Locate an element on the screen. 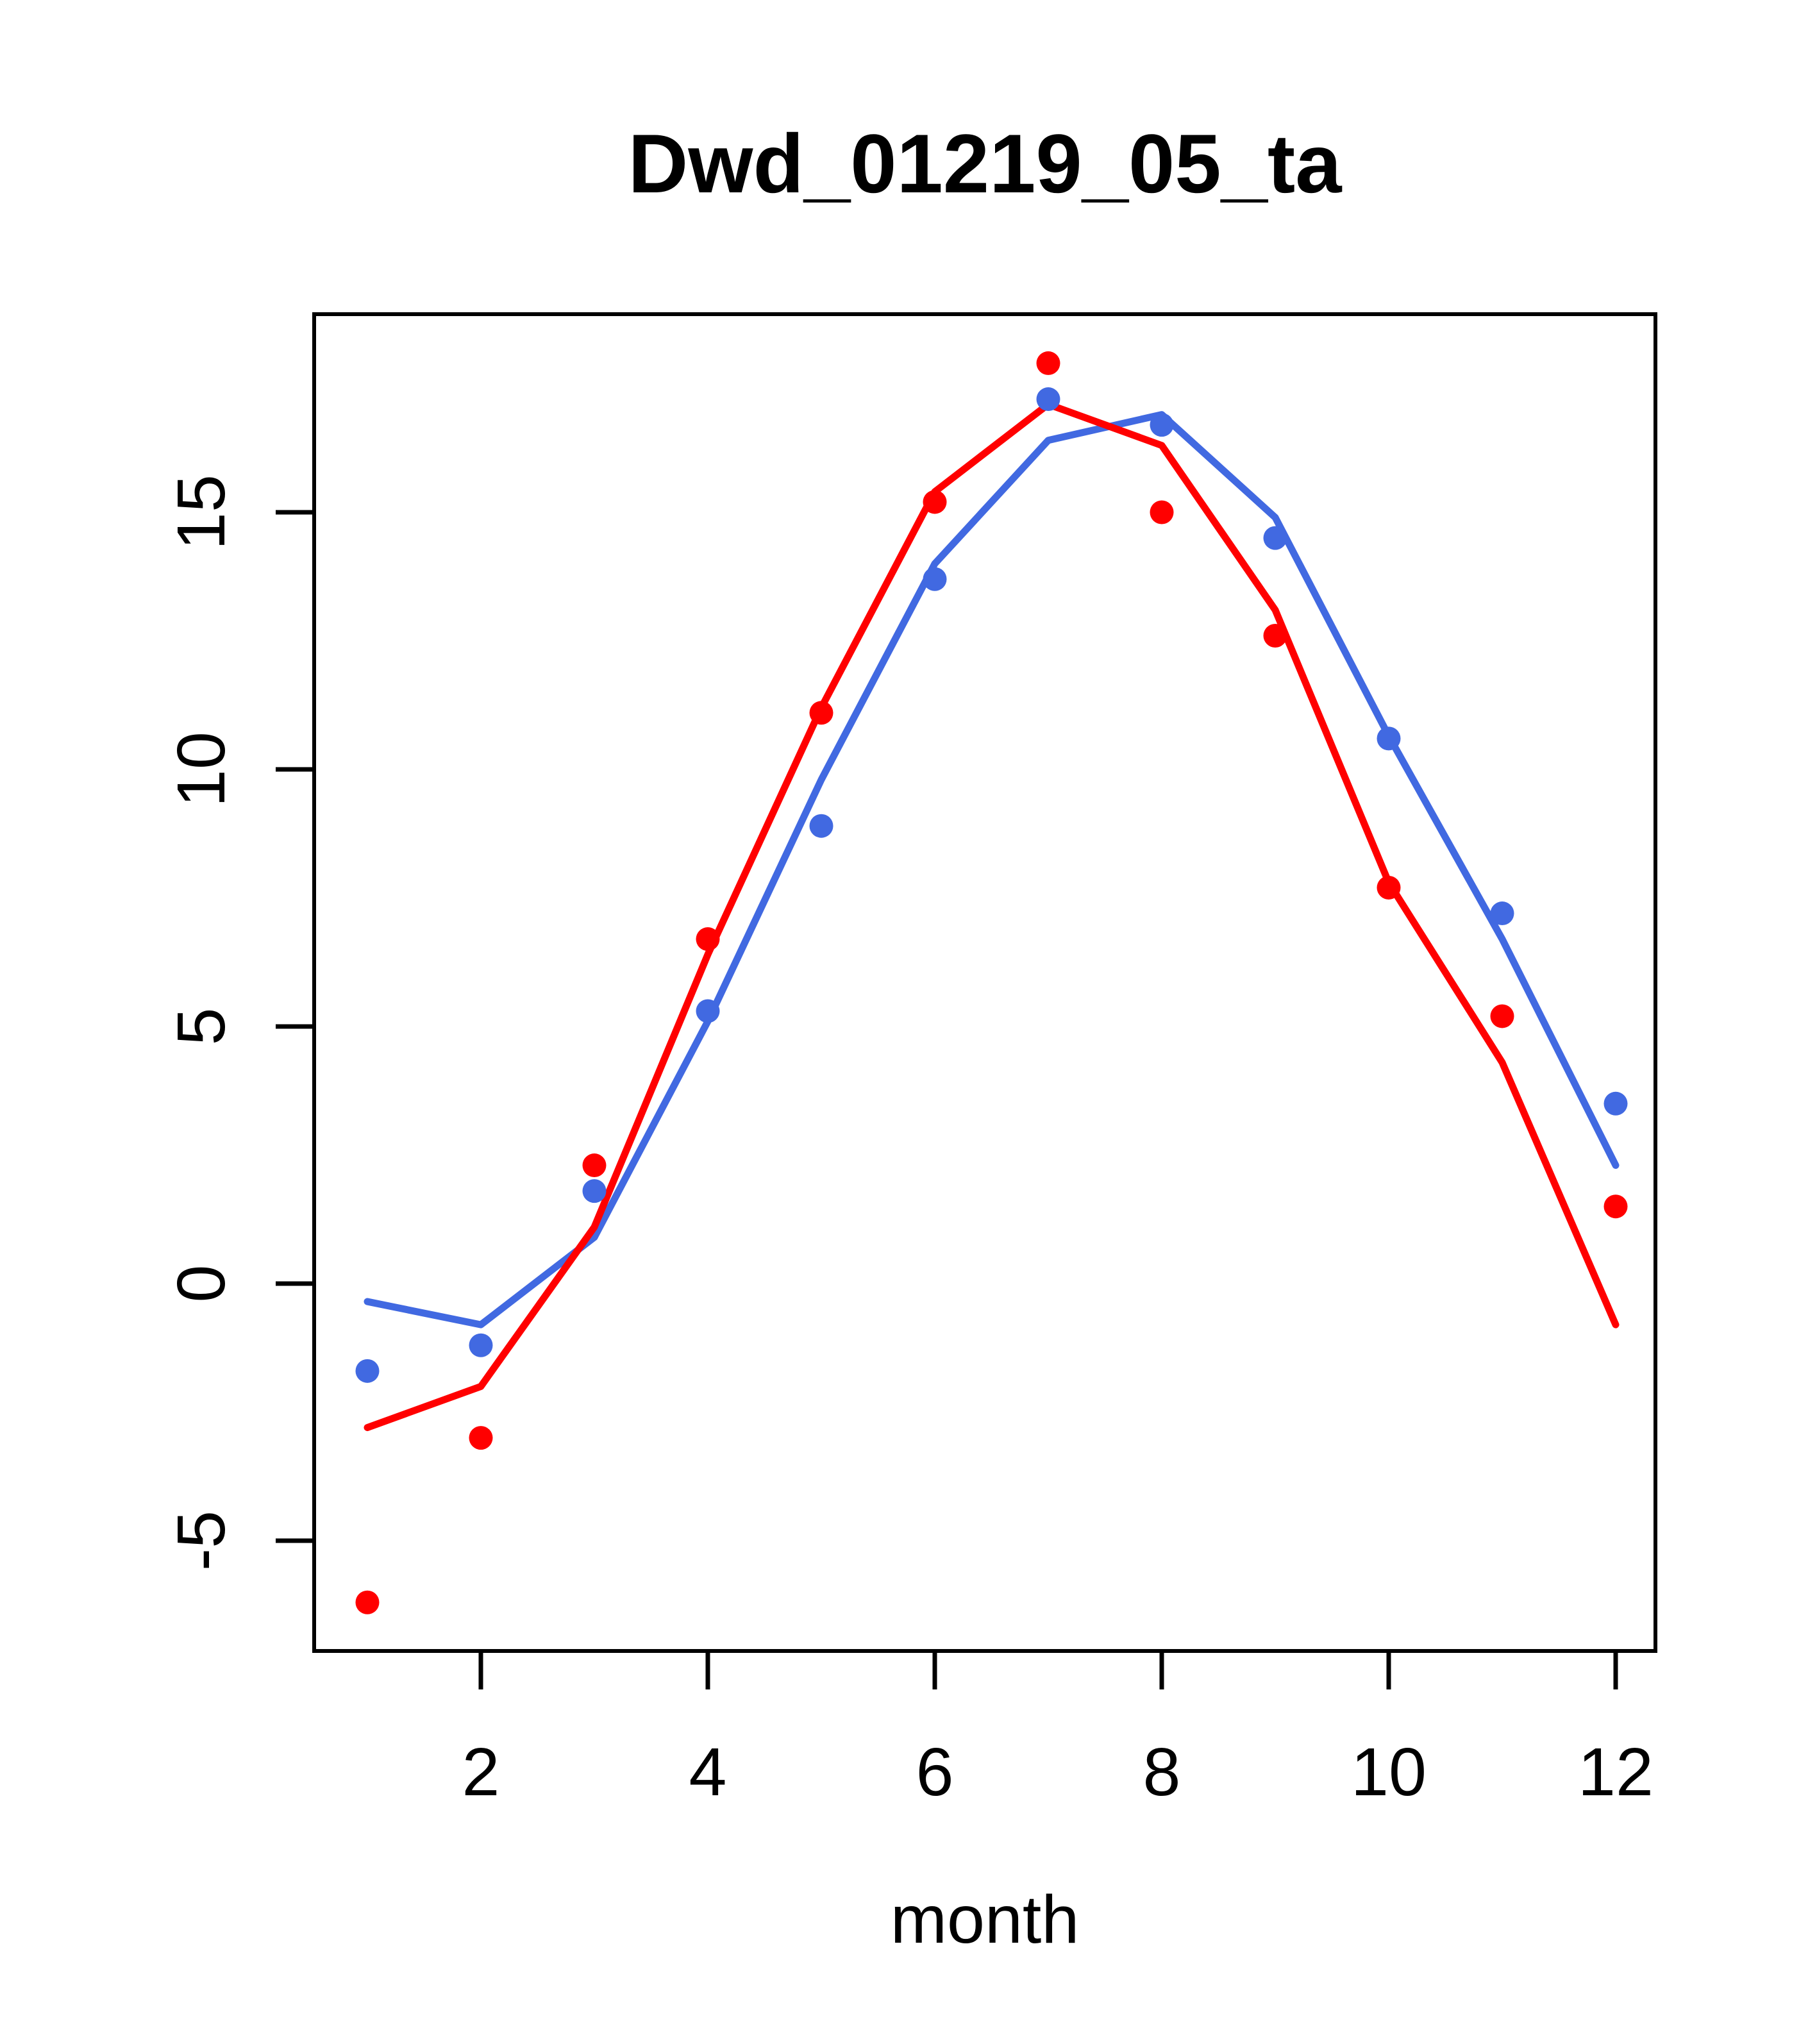 Image resolution: width=1817 pixels, height=2044 pixels. x-axis-title: month is located at coordinates (986, 1920).